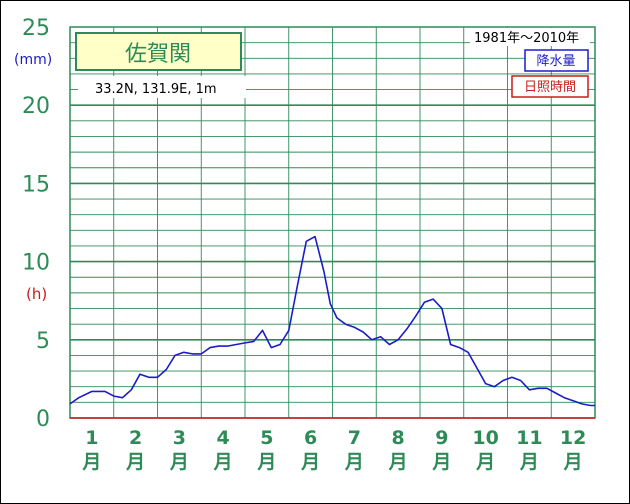 This screenshot has height=504, width=630. I want to click on legend-precip-label: 降水量, so click(555, 61).